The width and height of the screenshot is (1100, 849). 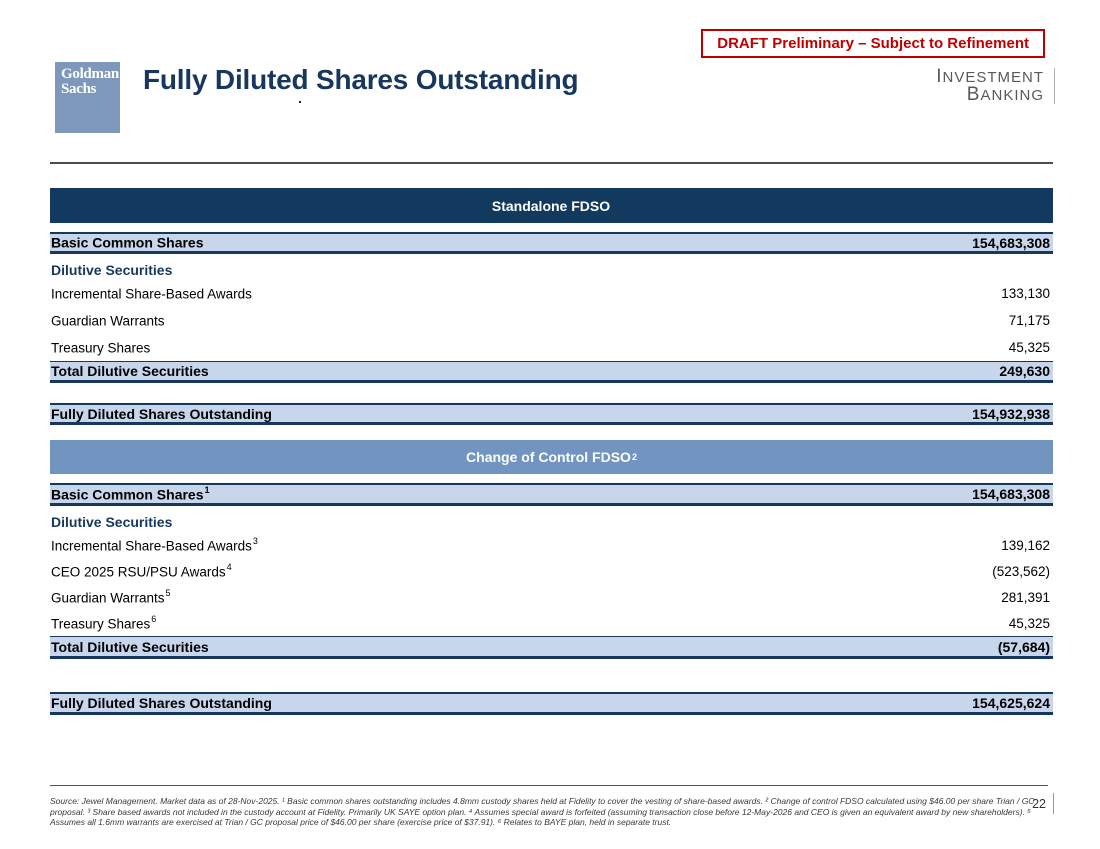 What do you see at coordinates (90, 74) in the screenshot?
I see `logo-line-1: Goldman` at bounding box center [90, 74].